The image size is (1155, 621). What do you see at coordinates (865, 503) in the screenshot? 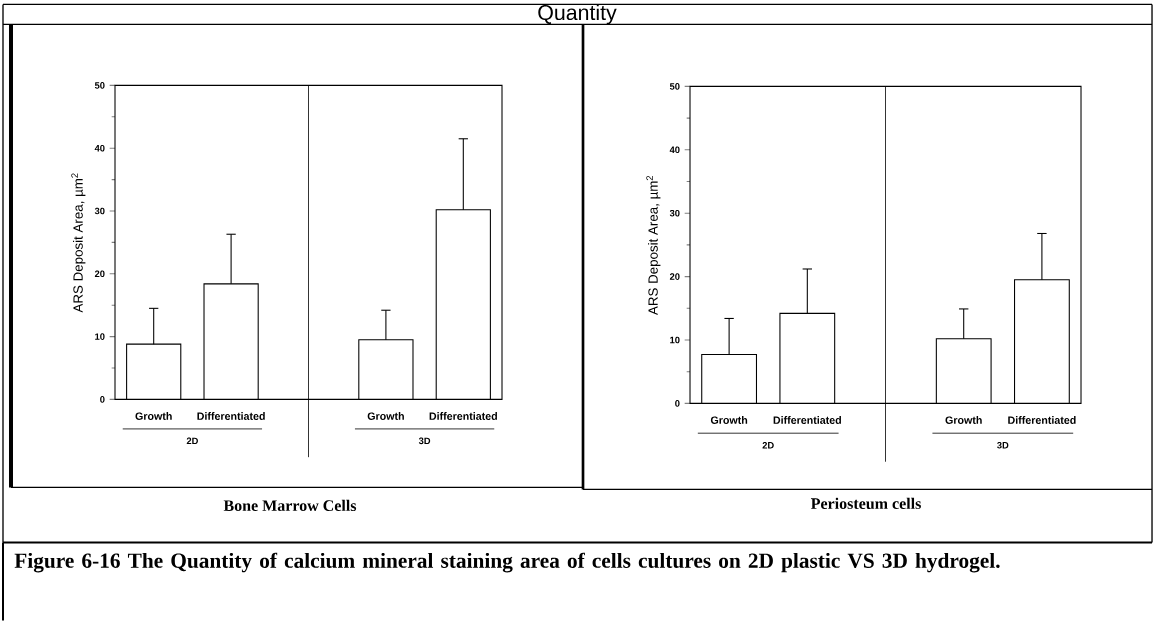
I see `text: Periosteum cells` at bounding box center [865, 503].